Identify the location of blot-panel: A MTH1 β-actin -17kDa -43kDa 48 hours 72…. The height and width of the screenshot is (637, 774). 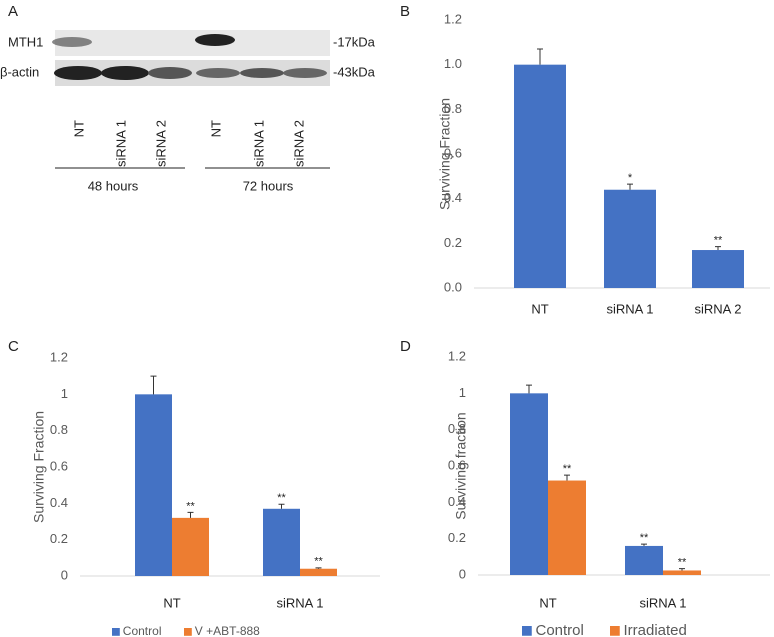
(188, 98).